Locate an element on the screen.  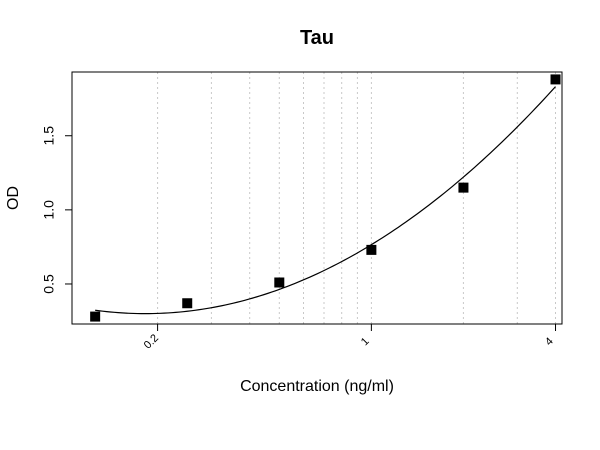
y-tick-label: 1.5 is located at coordinates (49, 136).